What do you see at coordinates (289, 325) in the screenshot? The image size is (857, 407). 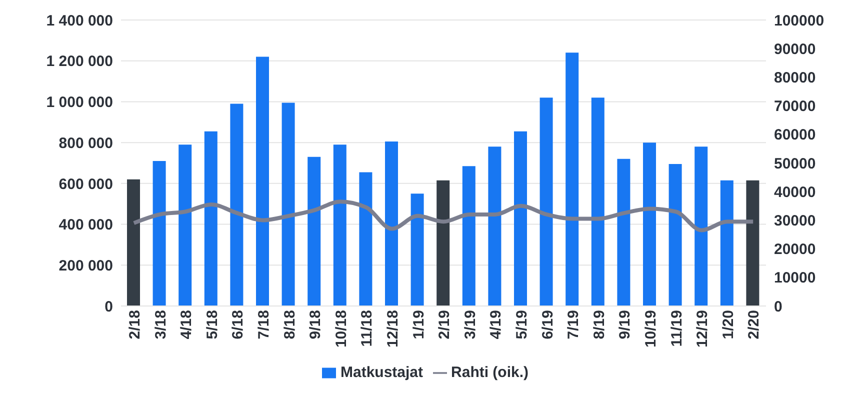 I see `x-tick-label: 8/18` at bounding box center [289, 325].